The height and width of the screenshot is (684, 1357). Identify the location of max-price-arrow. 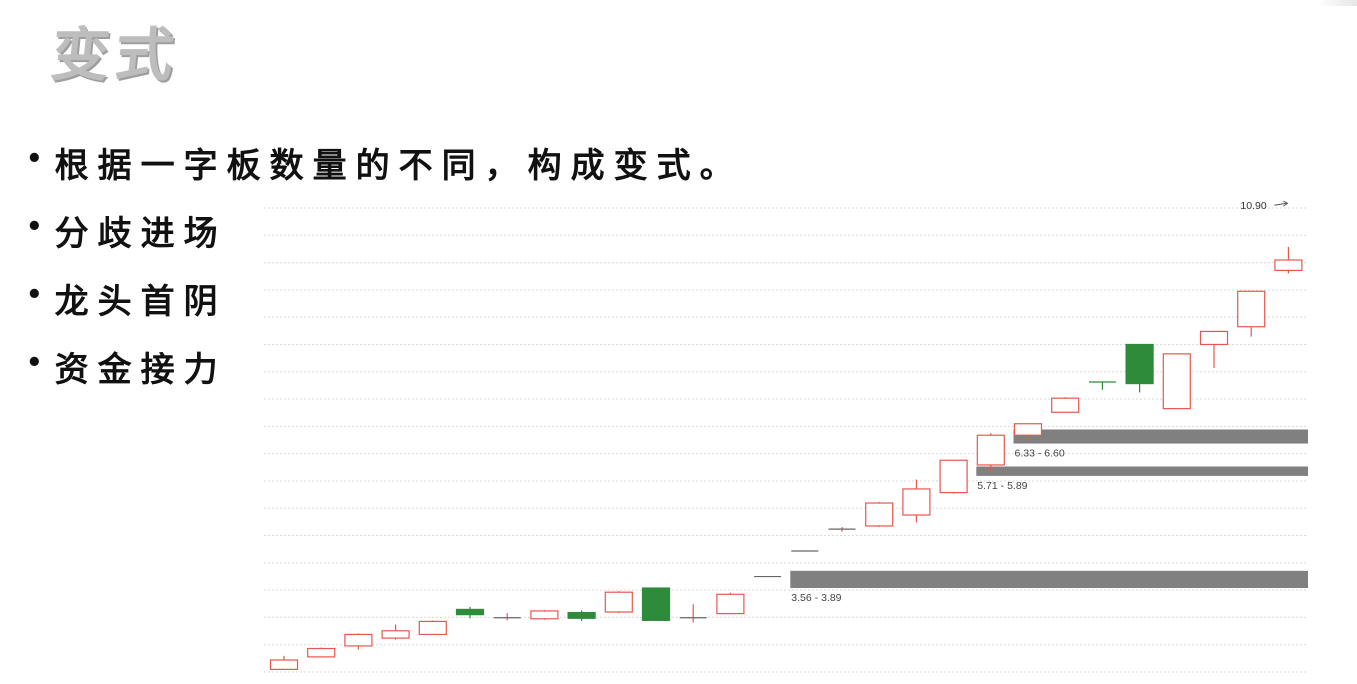
(1280, 204).